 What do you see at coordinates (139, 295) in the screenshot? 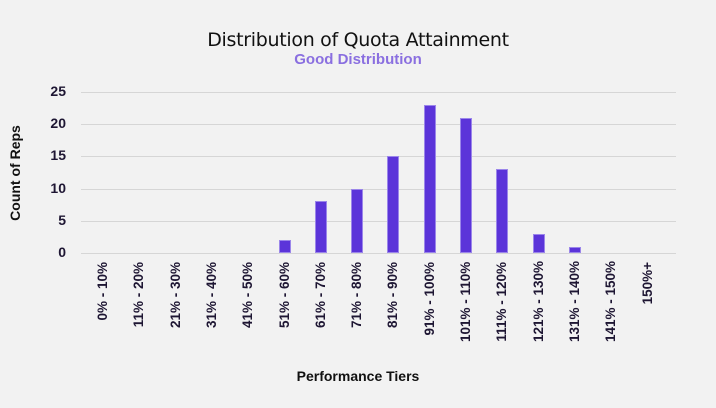
I see `x-tick-label: 11% - 20%` at bounding box center [139, 295].